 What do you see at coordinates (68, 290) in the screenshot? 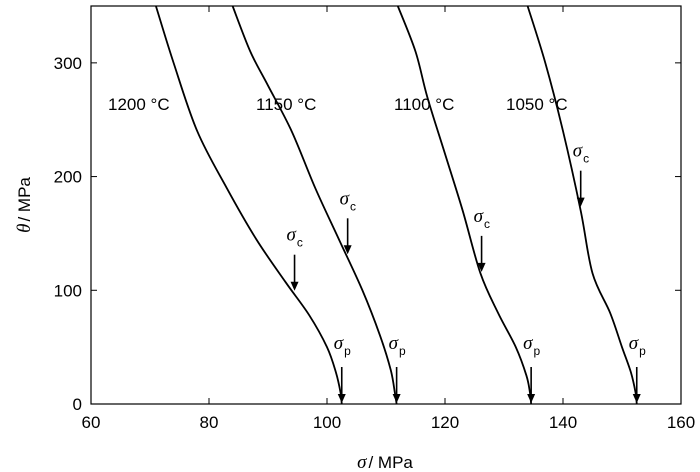
I see `y-tick-label: 100` at bounding box center [68, 290].